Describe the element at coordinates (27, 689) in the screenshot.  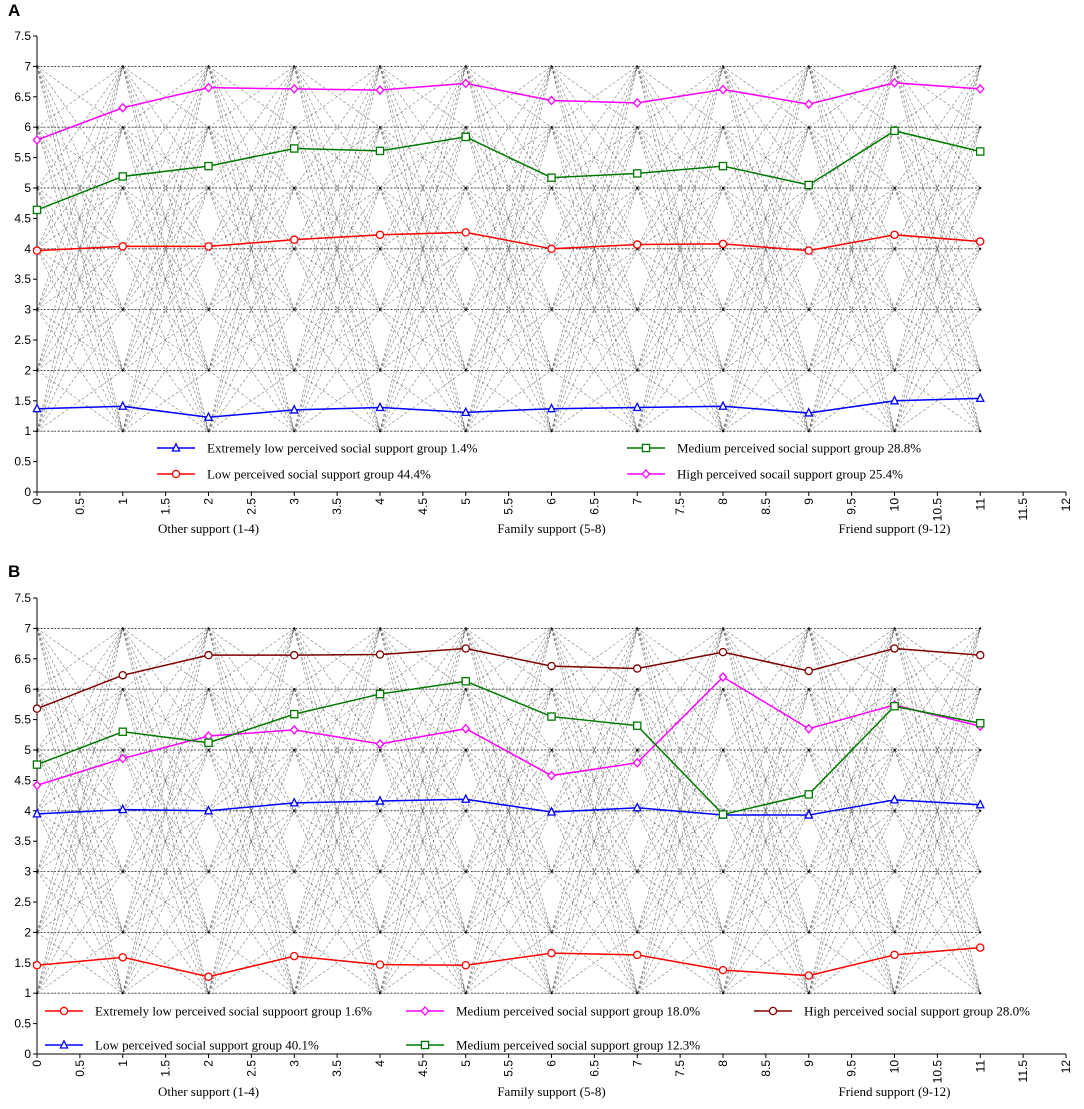
I see `y-tick-label: 6` at that location.